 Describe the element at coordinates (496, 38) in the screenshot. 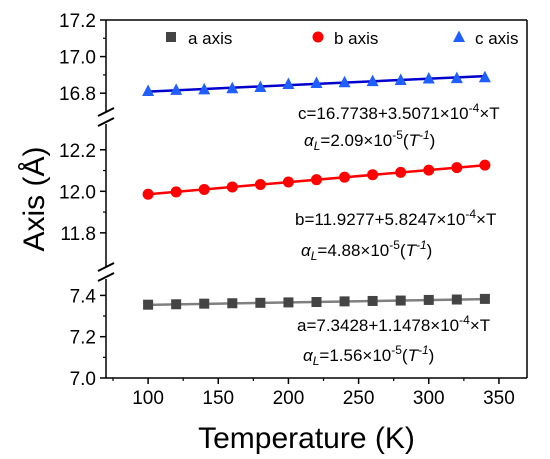

I see `legend-label-c: c axis` at that location.